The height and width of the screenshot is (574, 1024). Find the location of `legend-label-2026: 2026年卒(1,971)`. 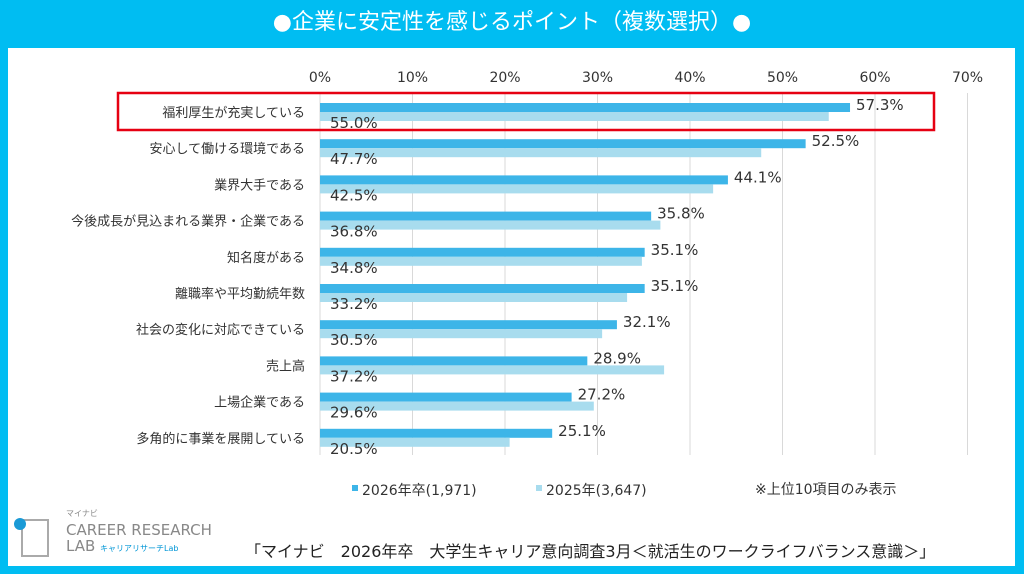

legend-label-2026: 2026年卒(1,971) is located at coordinates (419, 491).